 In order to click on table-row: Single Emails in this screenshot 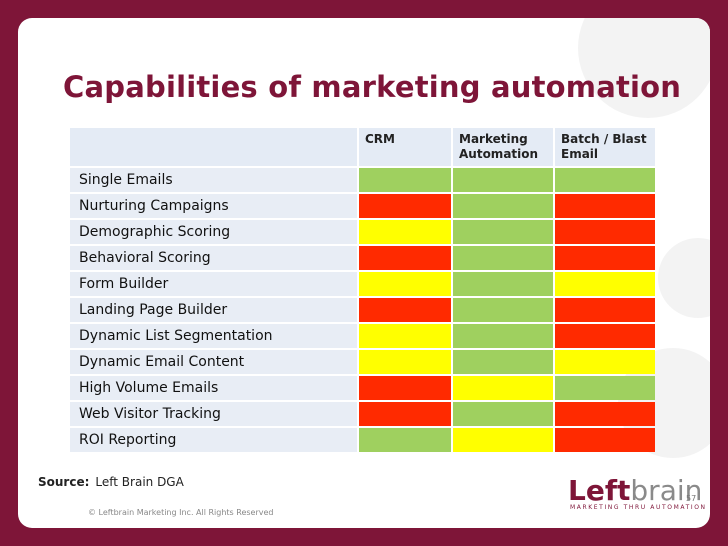, I will do `click(363, 181)`.